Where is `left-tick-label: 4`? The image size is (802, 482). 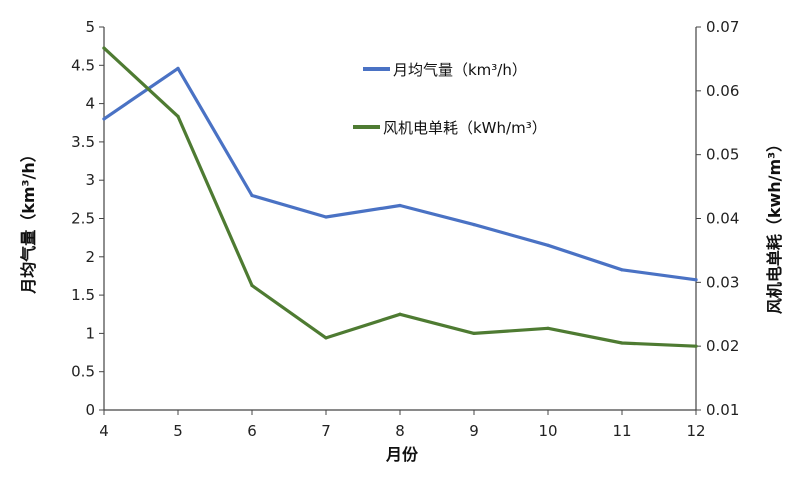 left-tick-label: 4 is located at coordinates (90, 104).